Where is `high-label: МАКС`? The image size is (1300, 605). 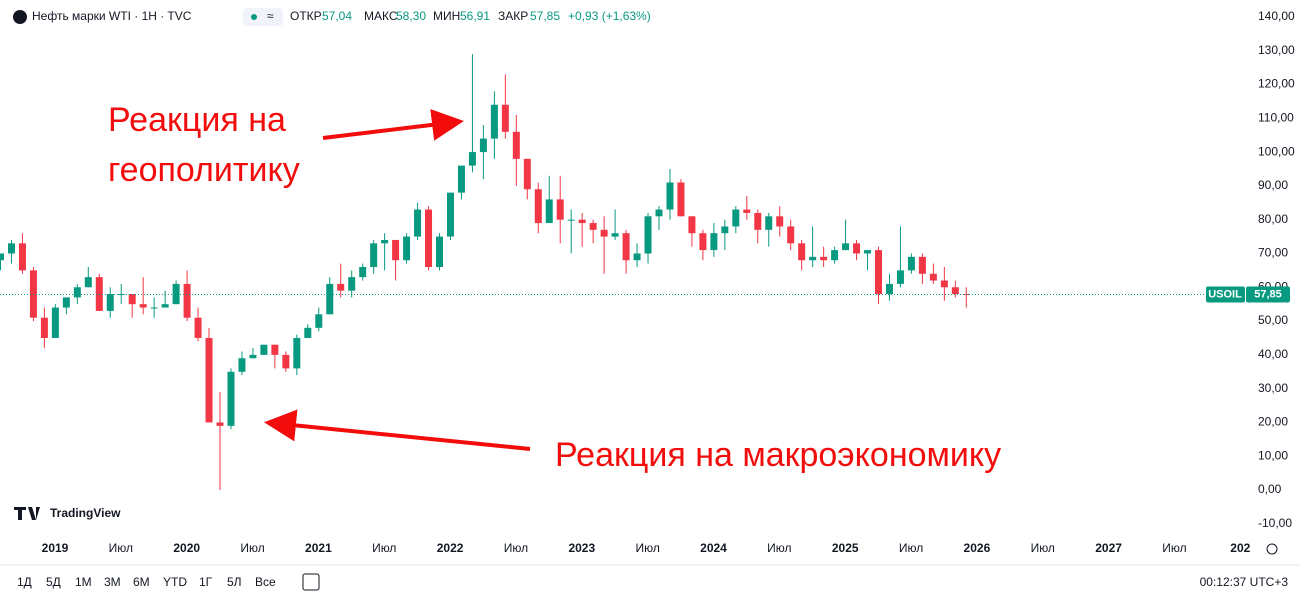
high-label: МАКС is located at coordinates (381, 16).